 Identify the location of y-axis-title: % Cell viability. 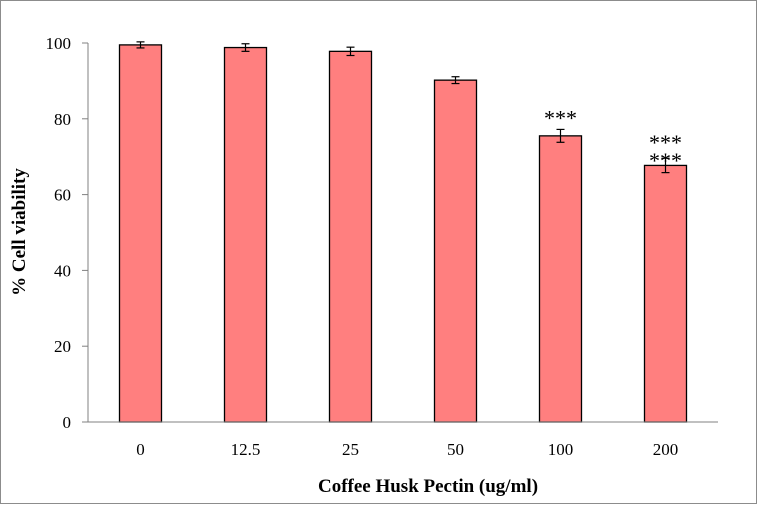
(19, 232).